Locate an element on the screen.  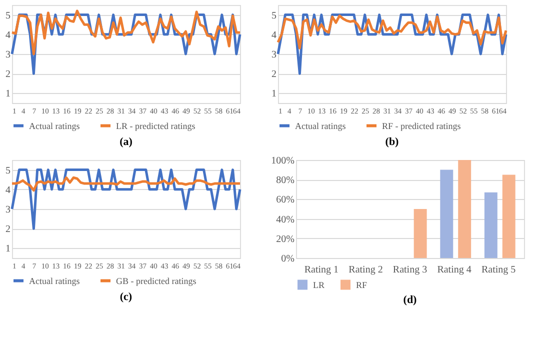
y-tick-label: 100% is located at coordinates (282, 161).